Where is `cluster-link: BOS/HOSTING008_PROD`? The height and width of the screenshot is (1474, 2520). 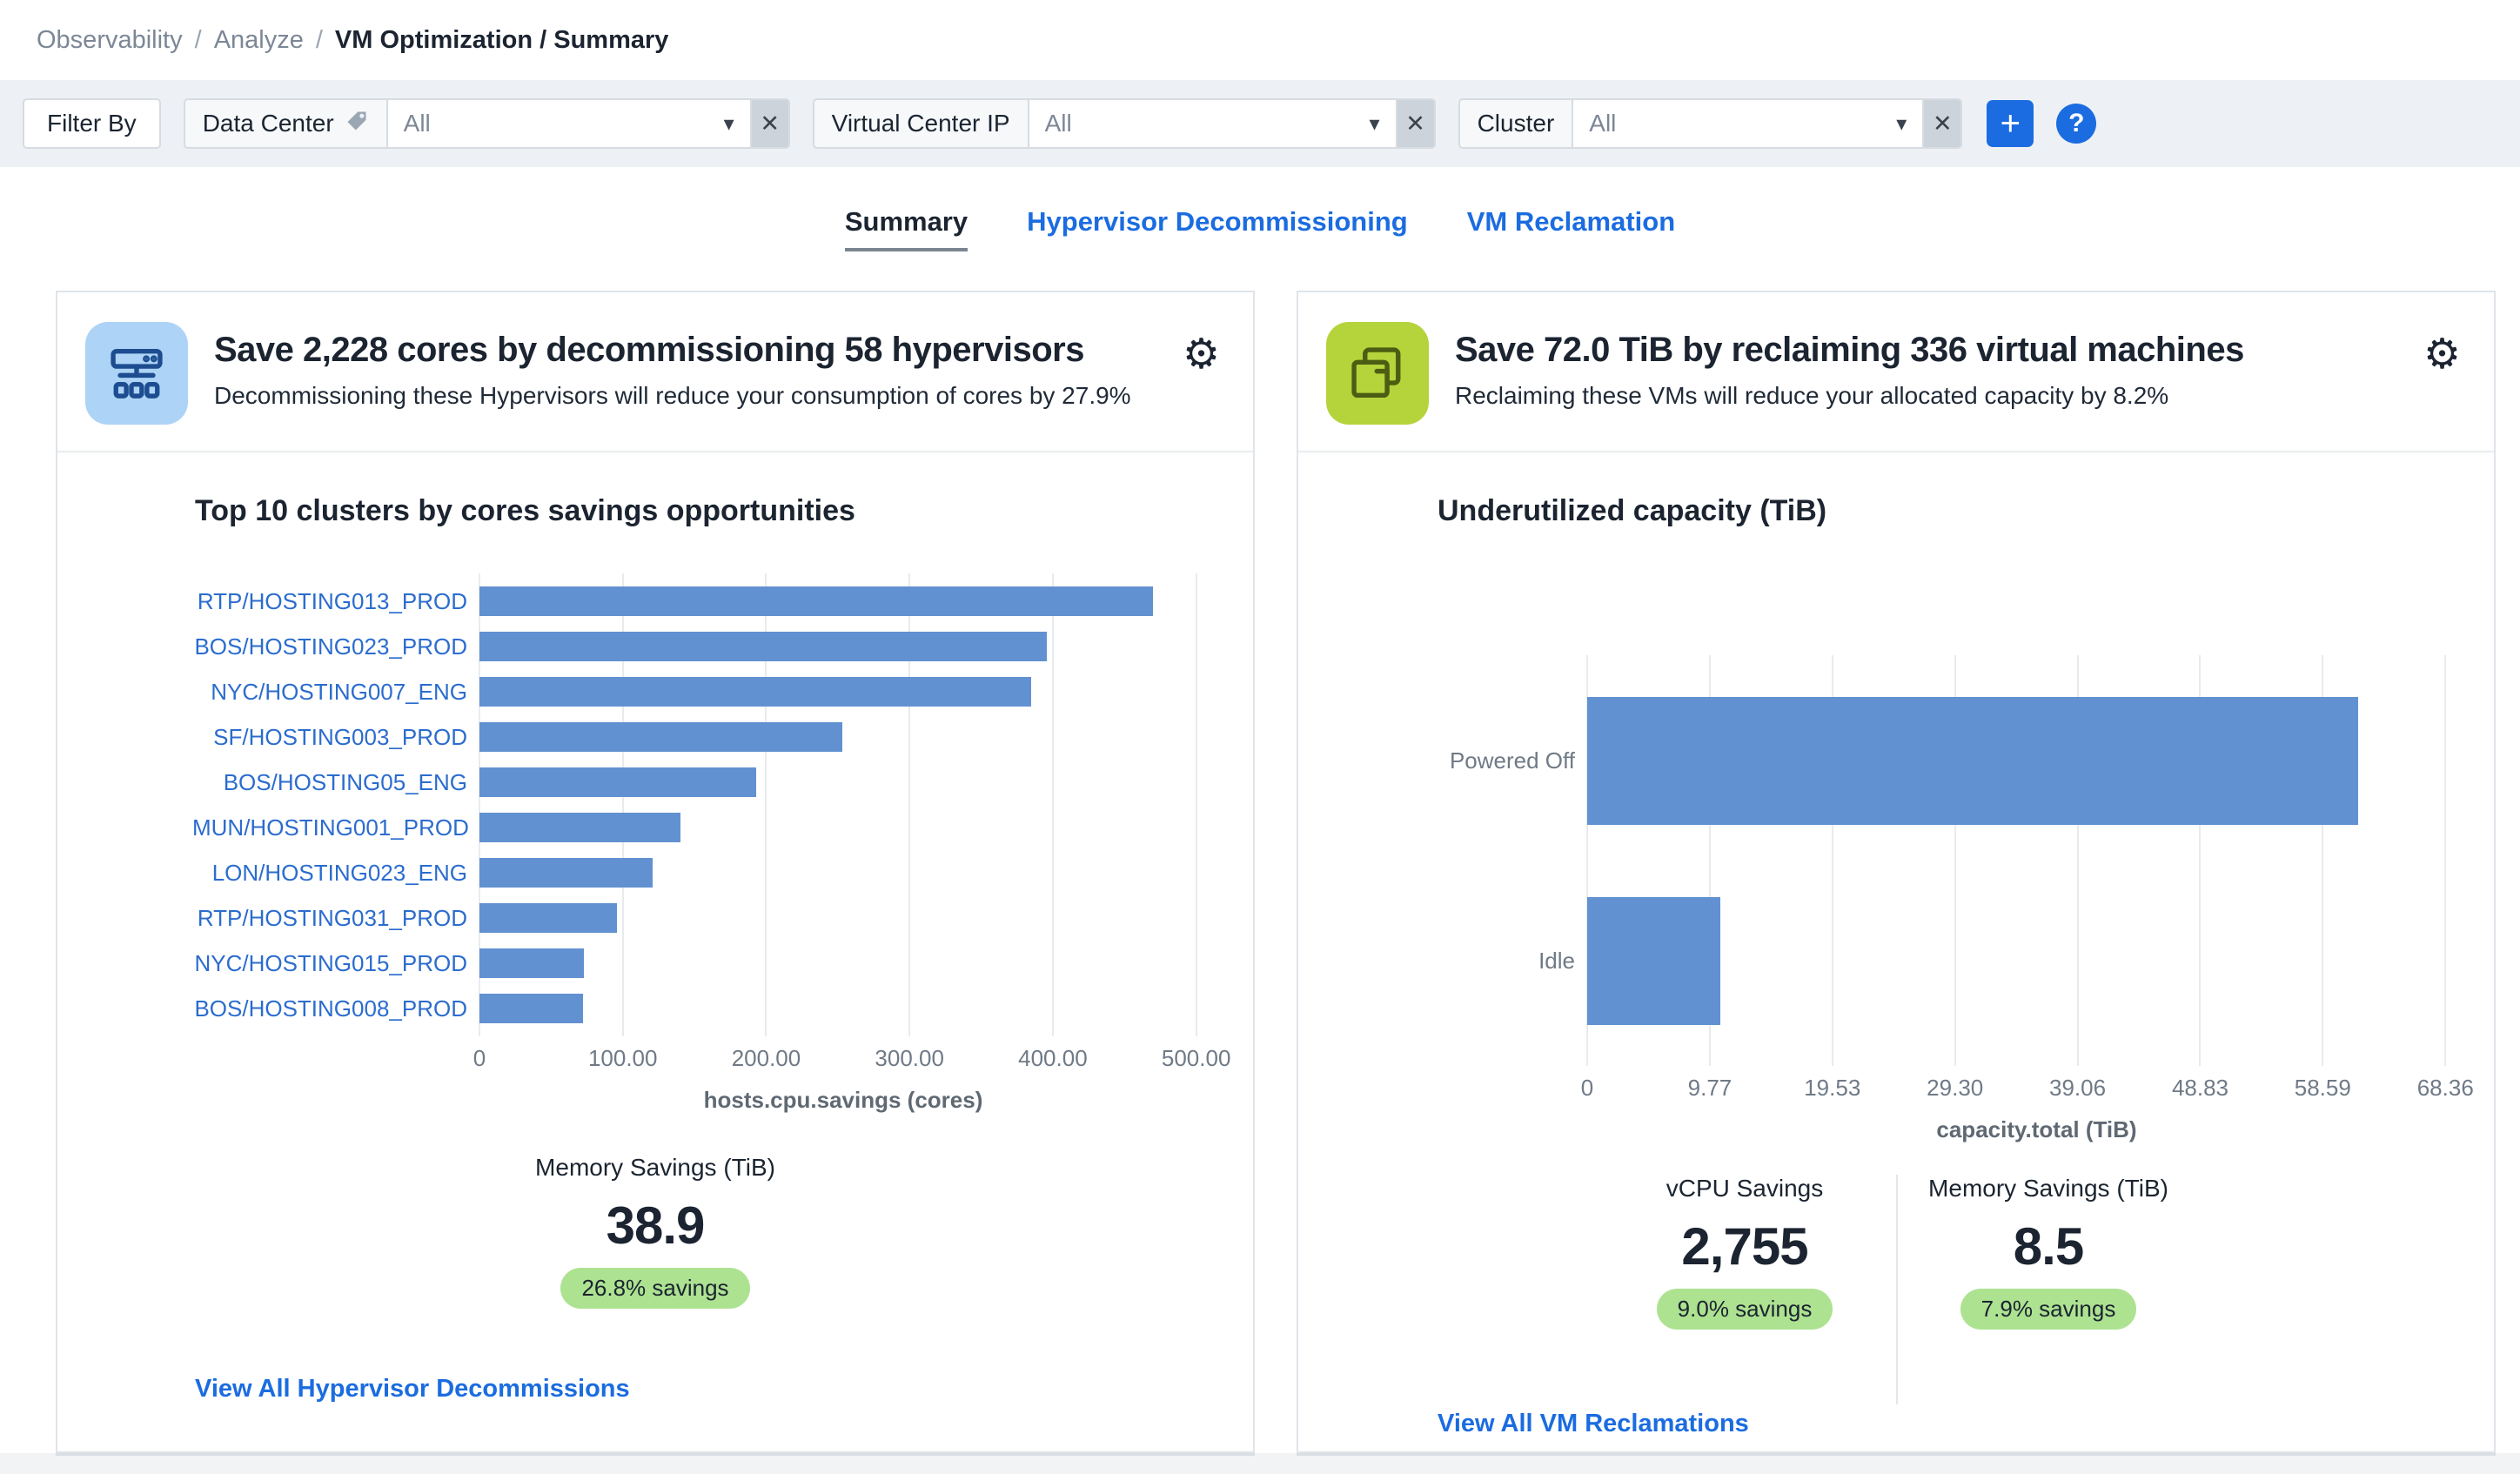
cluster-link: BOS/HOSTING008_PROD is located at coordinates (330, 1008).